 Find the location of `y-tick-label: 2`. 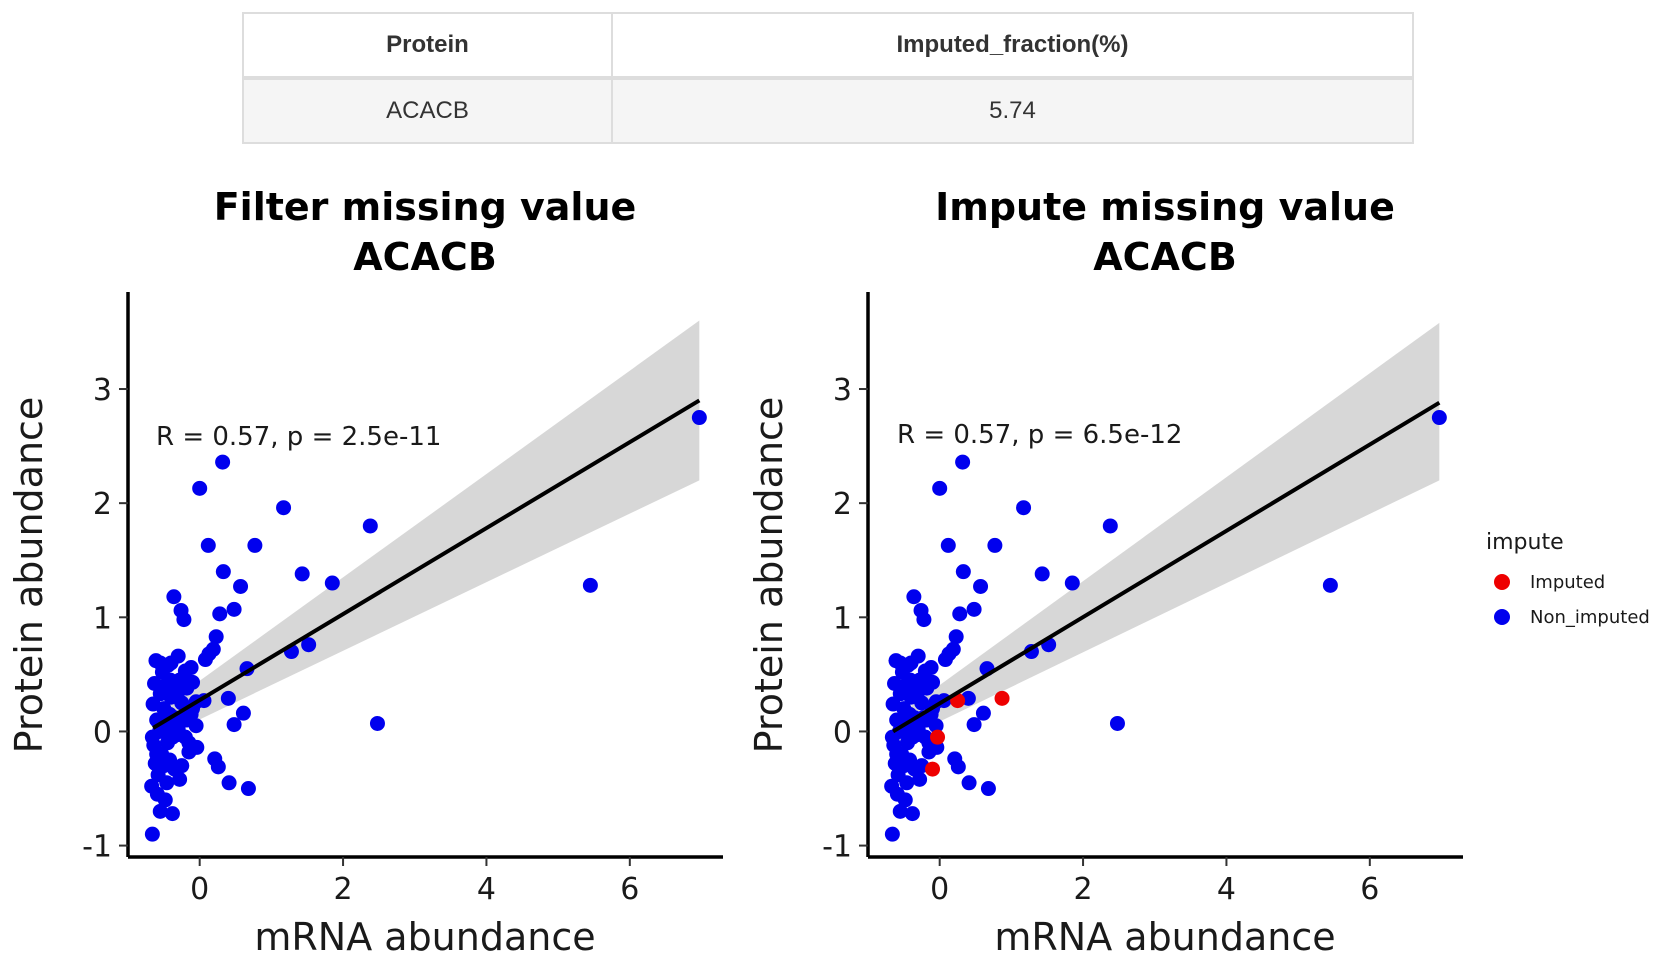

y-tick-label: 2 is located at coordinates (842, 504).